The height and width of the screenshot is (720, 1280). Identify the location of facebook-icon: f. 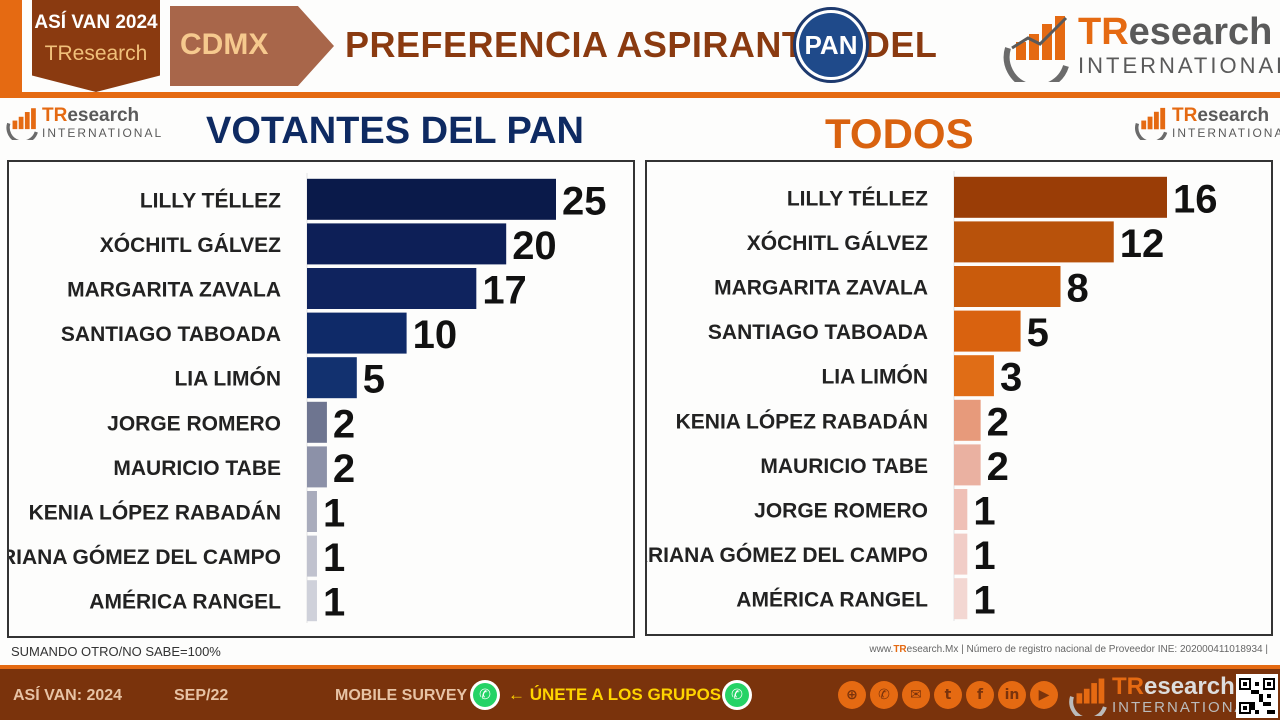
(980, 695).